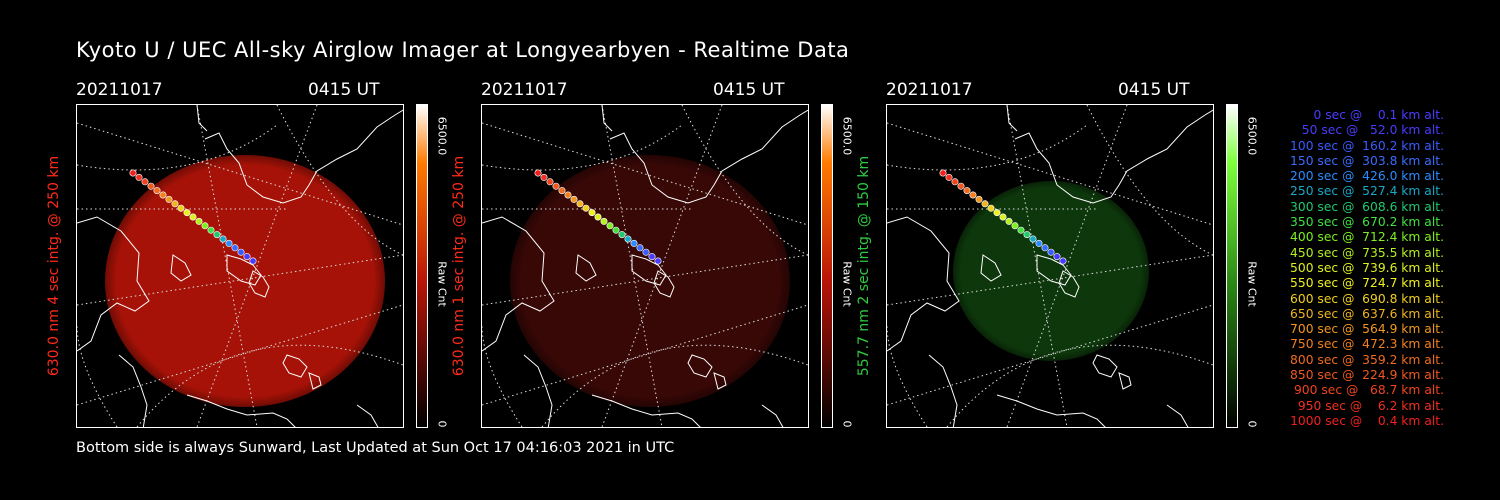 The width and height of the screenshot is (1500, 500). I want to click on colorbar, so click(827, 266).